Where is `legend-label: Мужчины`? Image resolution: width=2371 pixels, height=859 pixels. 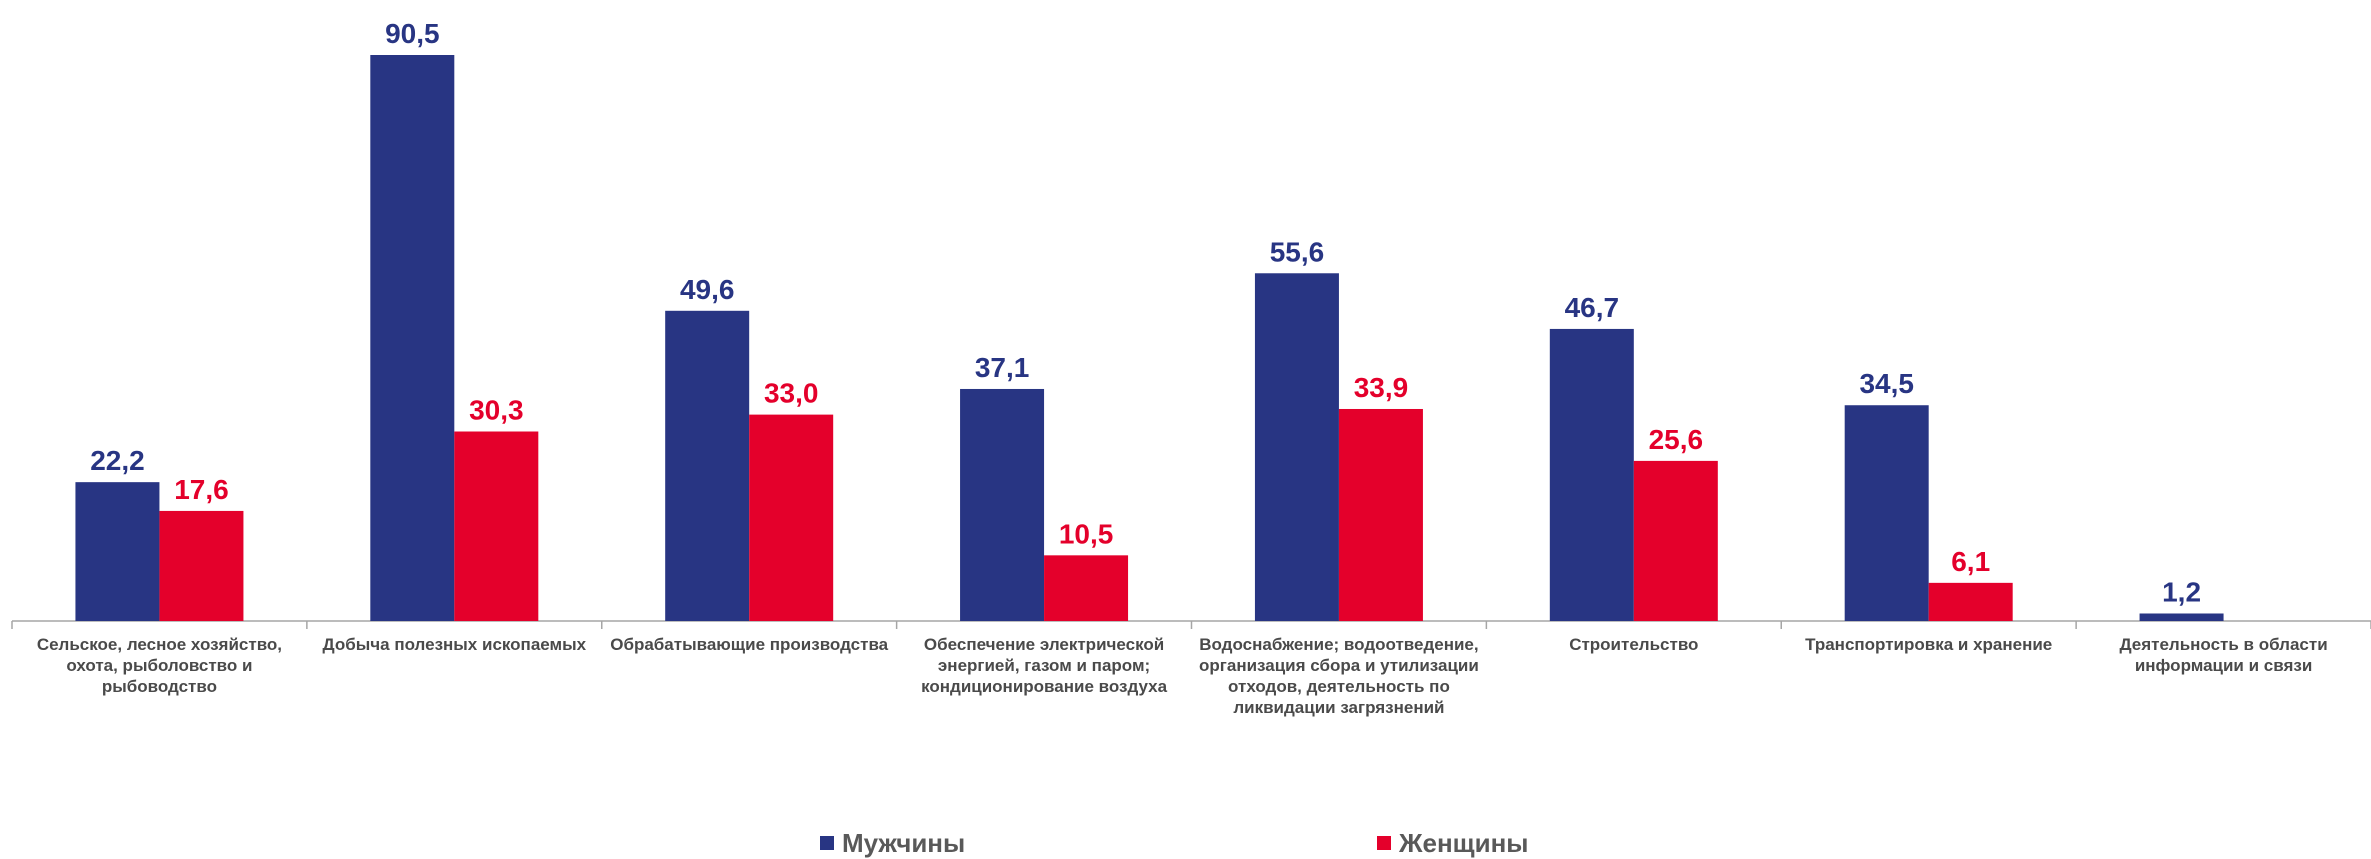 legend-label: Мужчины is located at coordinates (904, 842).